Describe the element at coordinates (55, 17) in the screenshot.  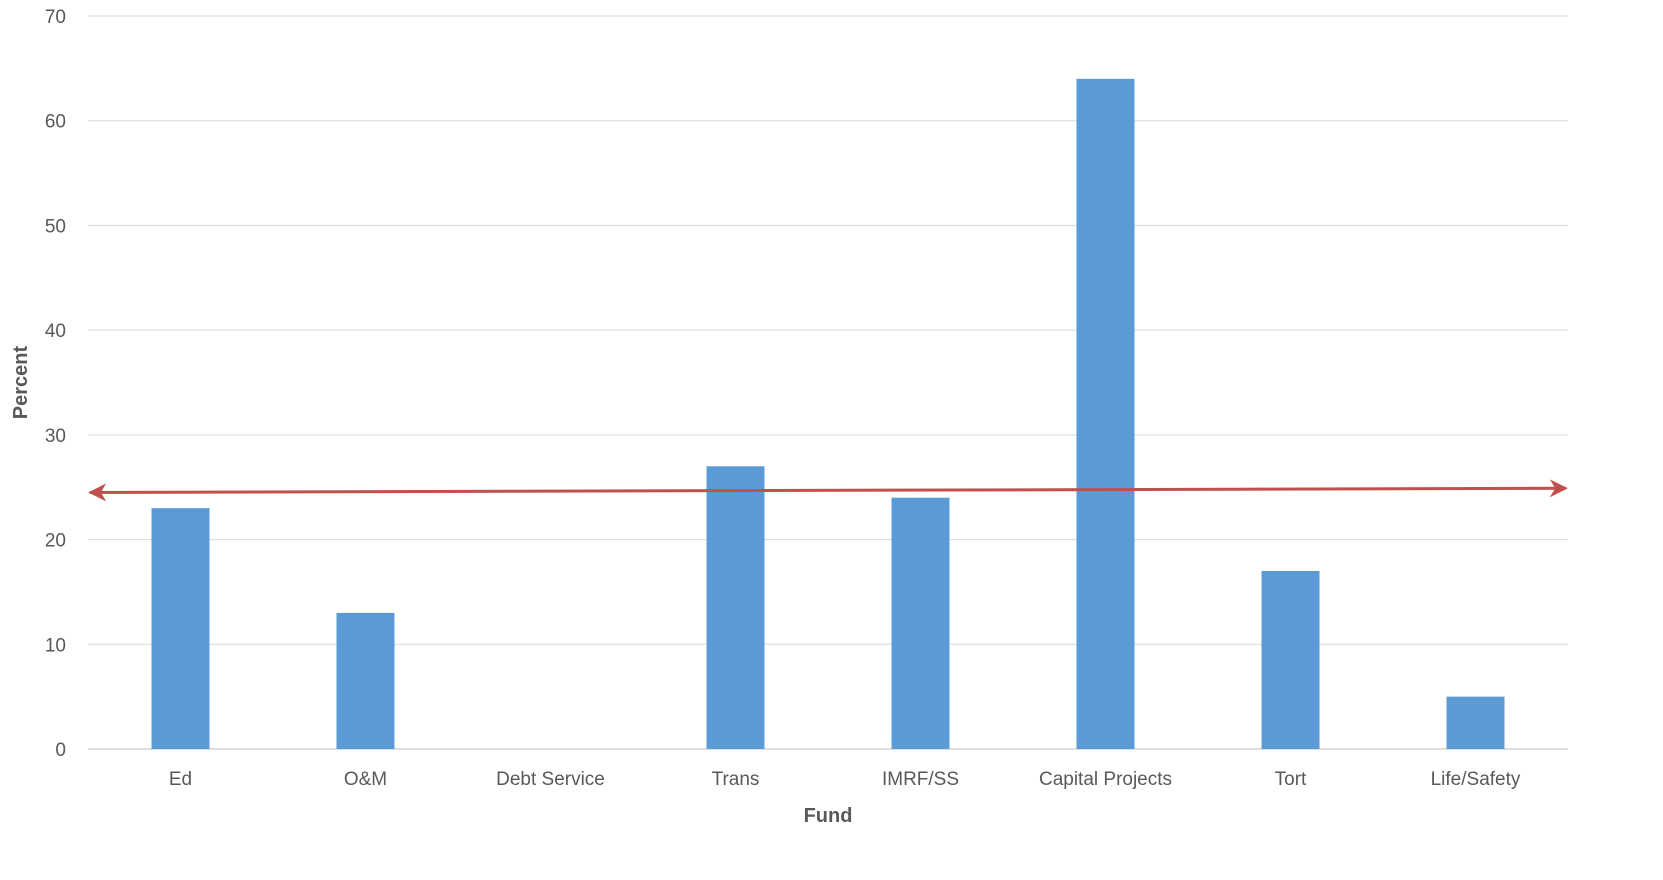
I see `y-tick-label: 70` at that location.